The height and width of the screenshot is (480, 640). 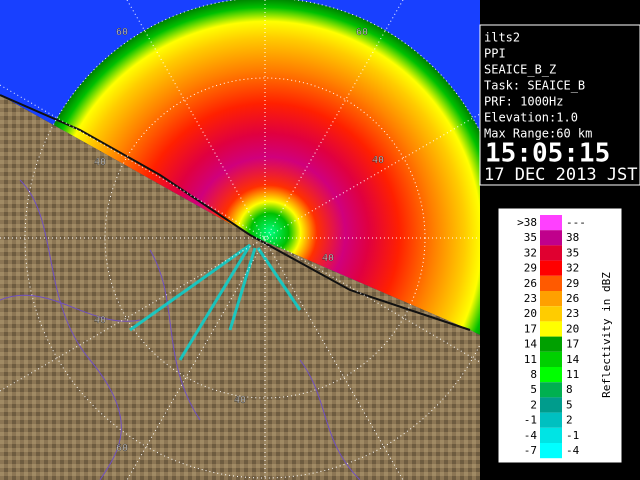 What do you see at coordinates (576, 222) in the screenshot?
I see `legend-high: ---` at bounding box center [576, 222].